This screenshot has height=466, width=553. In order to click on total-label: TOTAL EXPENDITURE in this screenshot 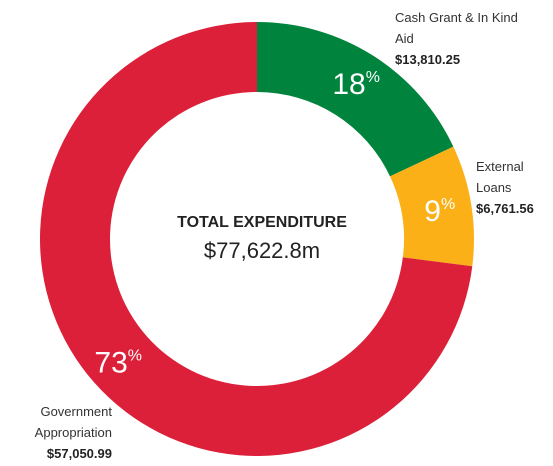, I will do `click(262, 222)`.